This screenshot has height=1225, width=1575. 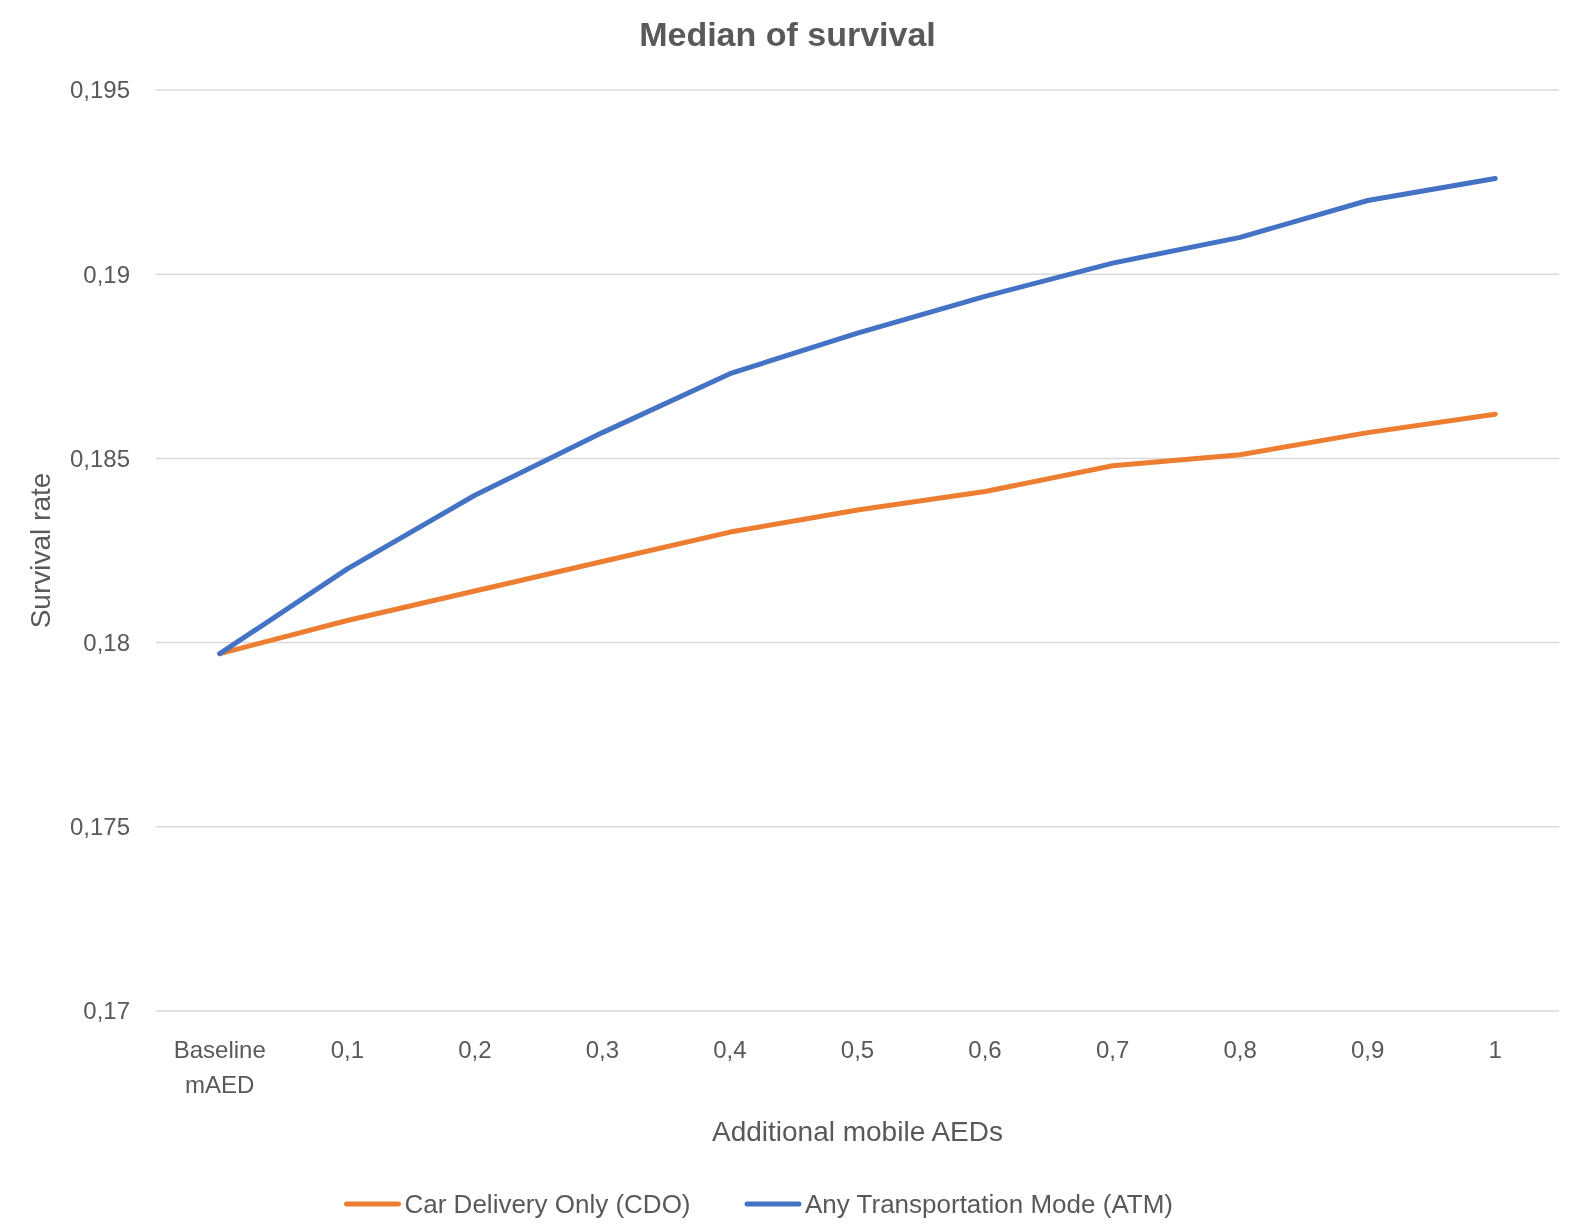 What do you see at coordinates (475, 1049) in the screenshot?
I see `x-tick-label: 0,2` at bounding box center [475, 1049].